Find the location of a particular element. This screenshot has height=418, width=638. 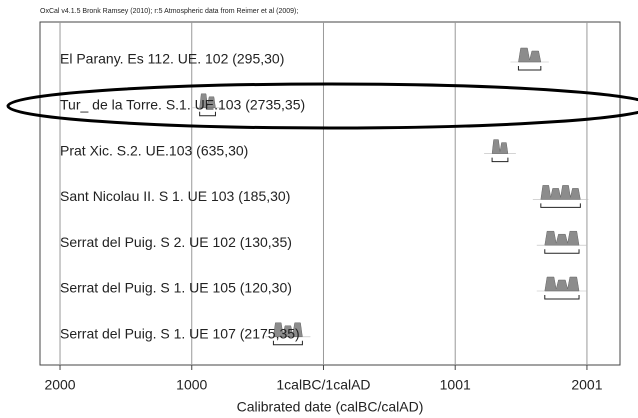

x-tick-label: 1001 is located at coordinates (455, 385).